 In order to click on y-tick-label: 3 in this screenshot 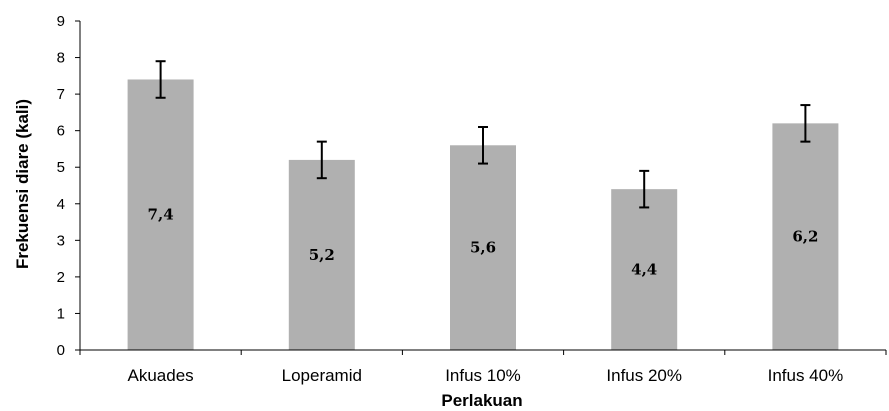, I will do `click(61, 240)`.